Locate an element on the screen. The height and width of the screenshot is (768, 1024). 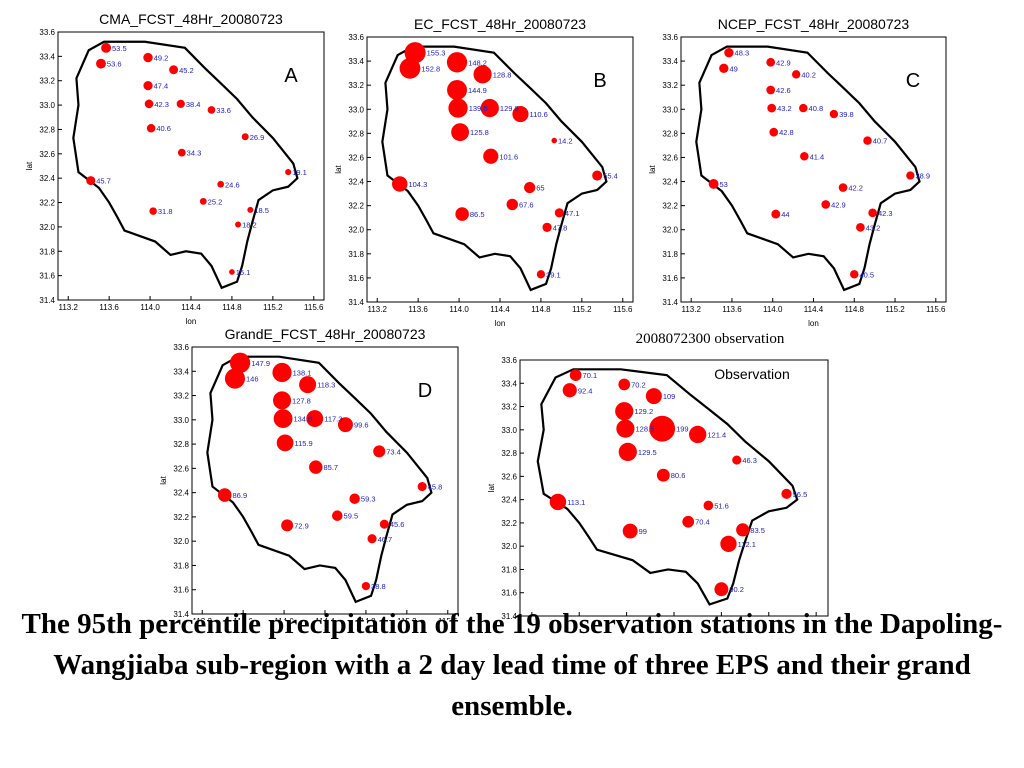
station-label: 129.8 is located at coordinates (509, 108).